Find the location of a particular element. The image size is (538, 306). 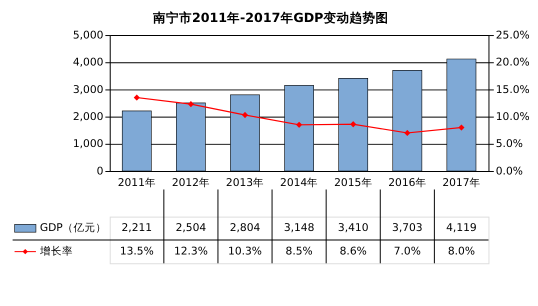

x-tick-label: 2016年 is located at coordinates (407, 183).